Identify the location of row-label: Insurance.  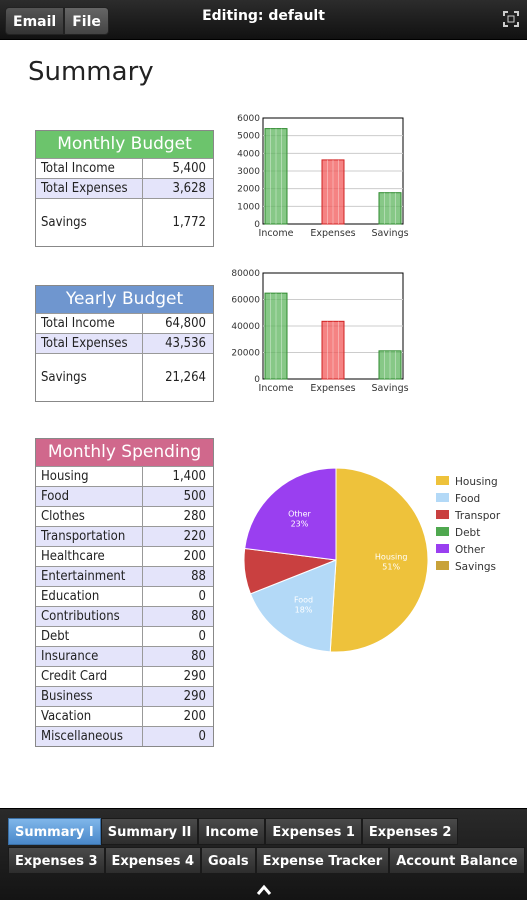
(89, 656).